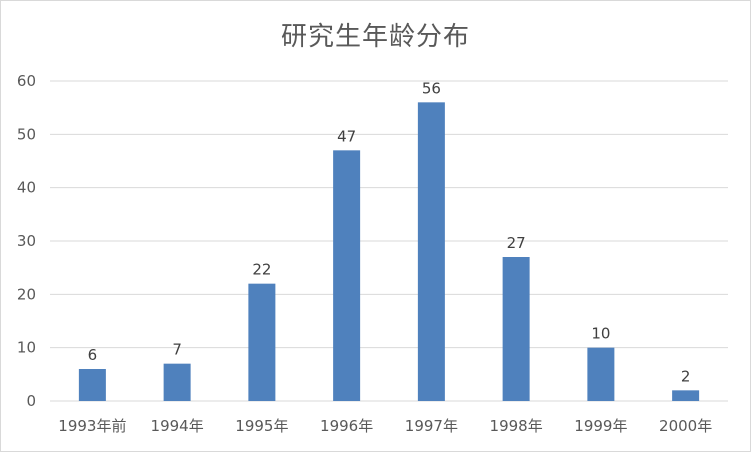 The image size is (751, 452). Describe the element at coordinates (92, 426) in the screenshot. I see `x-tick-label: 1993年前` at that location.